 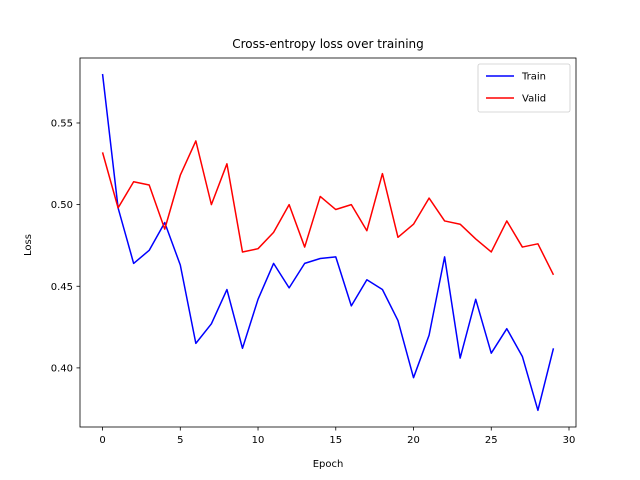 What do you see at coordinates (62, 205) in the screenshot?
I see `y-tick-label: 0.50` at bounding box center [62, 205].